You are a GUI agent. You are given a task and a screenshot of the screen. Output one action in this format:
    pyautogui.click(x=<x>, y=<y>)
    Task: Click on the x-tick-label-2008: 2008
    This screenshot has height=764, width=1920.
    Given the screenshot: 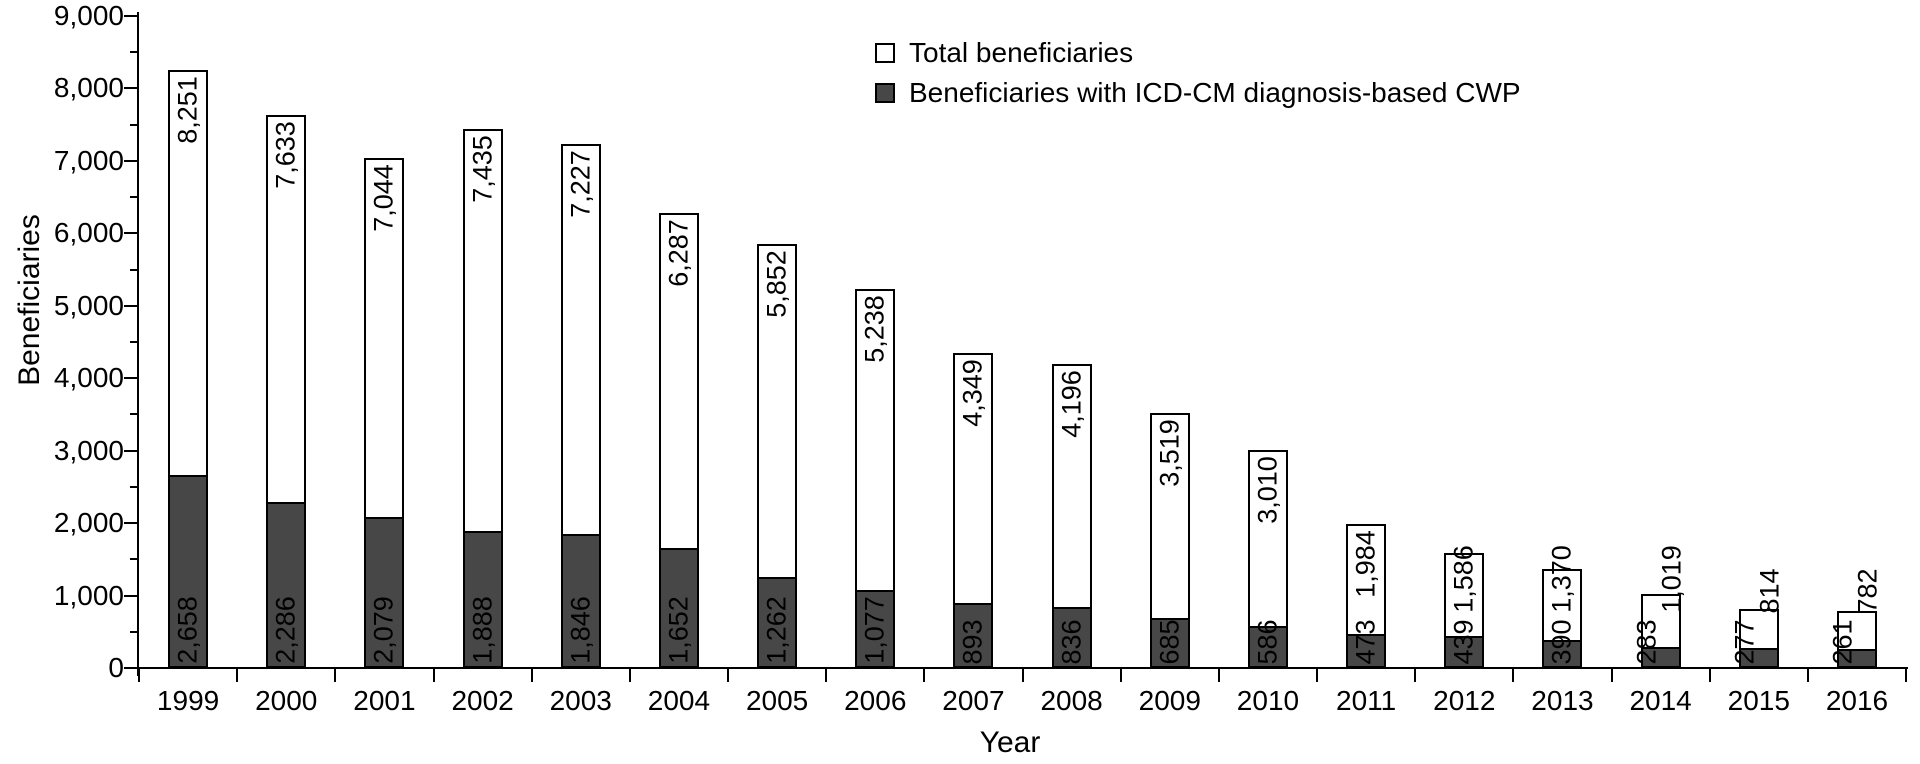 What is the action you would take?
    pyautogui.click(x=1071, y=700)
    